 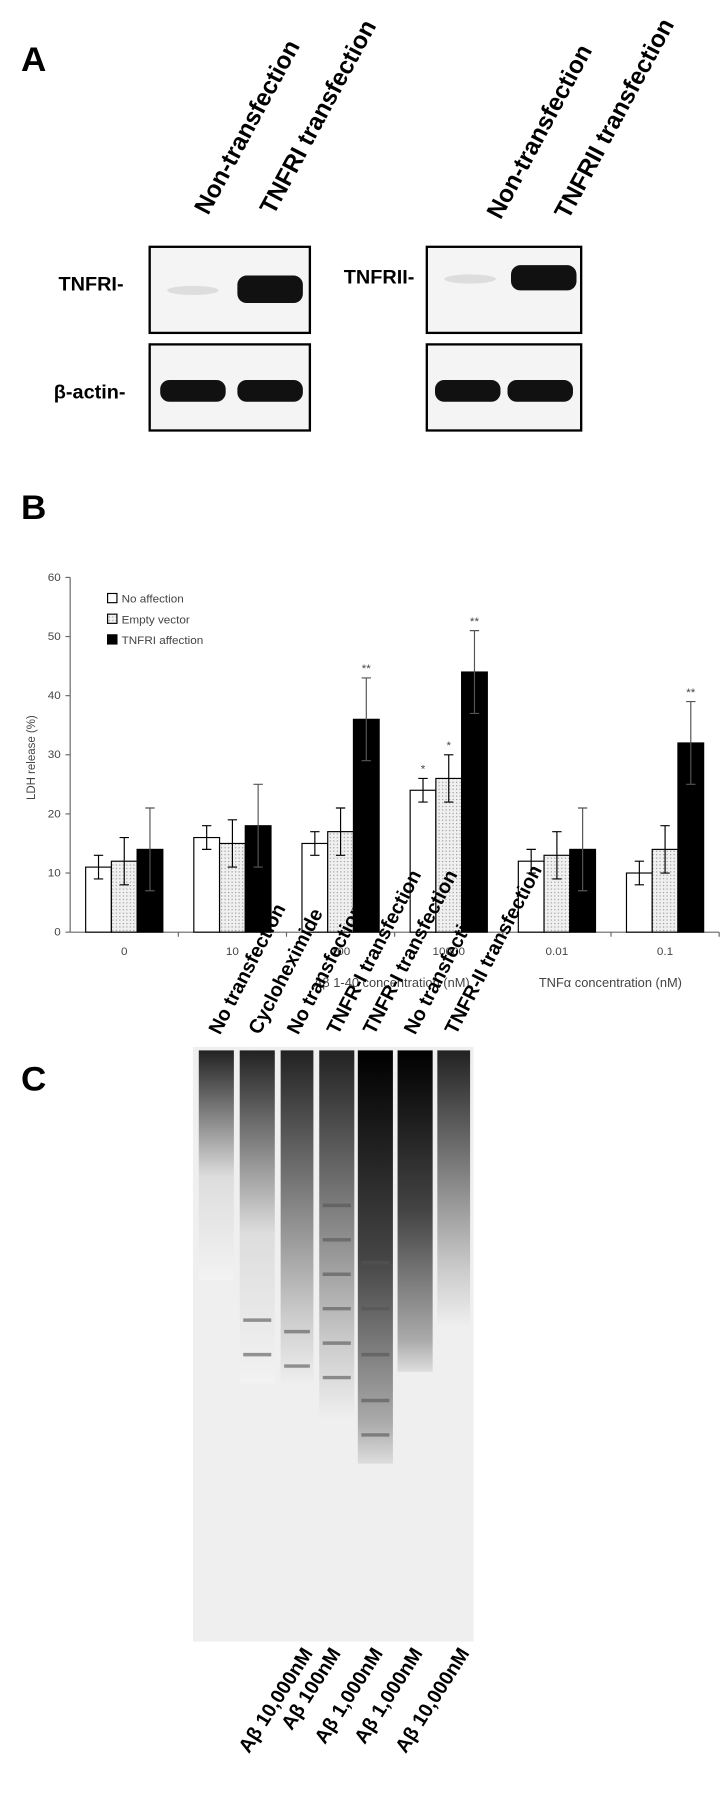 What do you see at coordinates (665, 952) in the screenshot?
I see `x-tick-label: 0.1` at bounding box center [665, 952].